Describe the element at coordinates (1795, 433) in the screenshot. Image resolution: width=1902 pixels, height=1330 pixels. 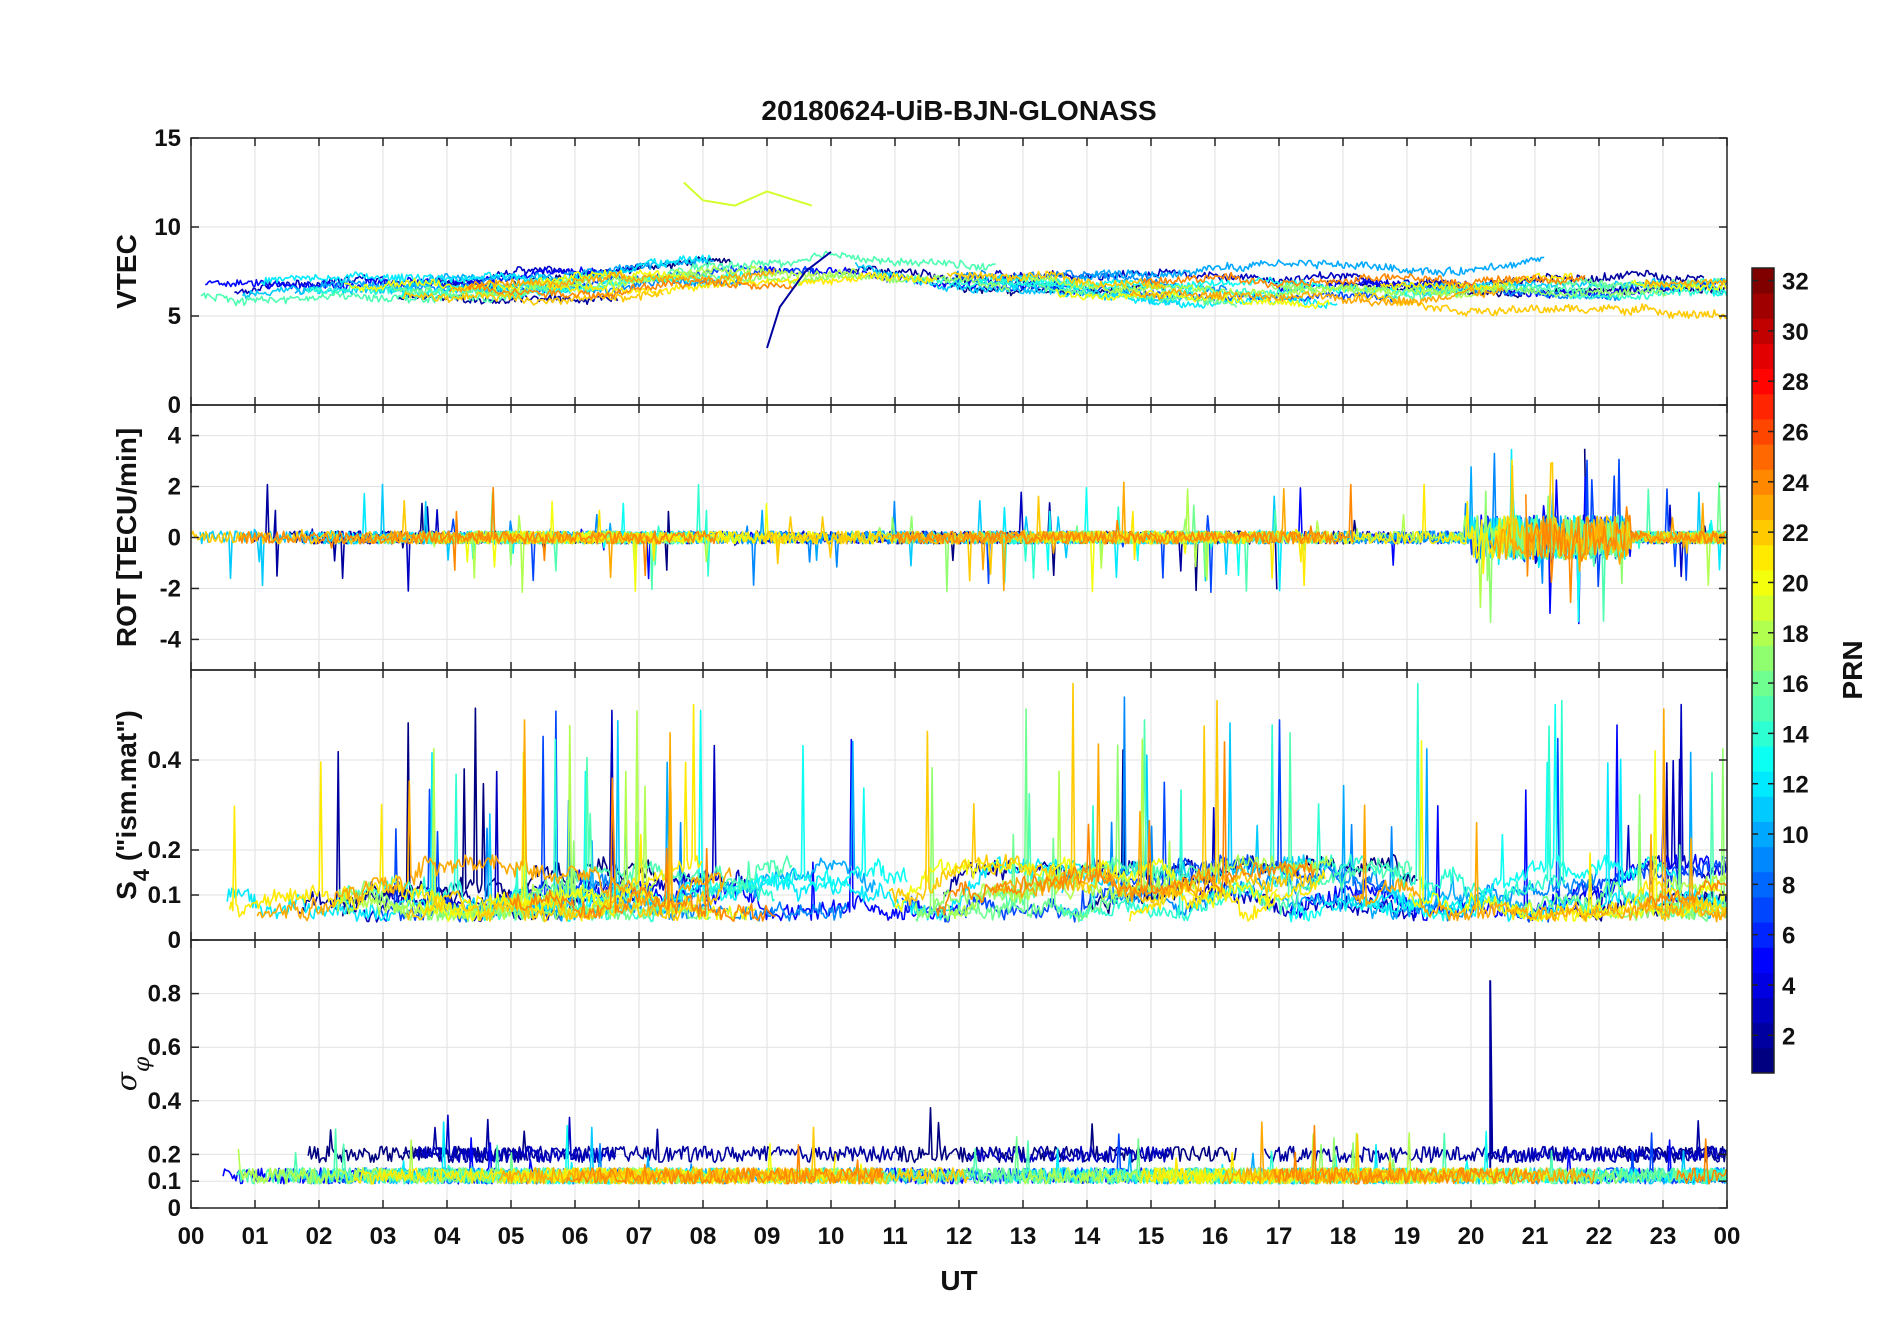
I see `colorbar-tick-label: 26` at that location.